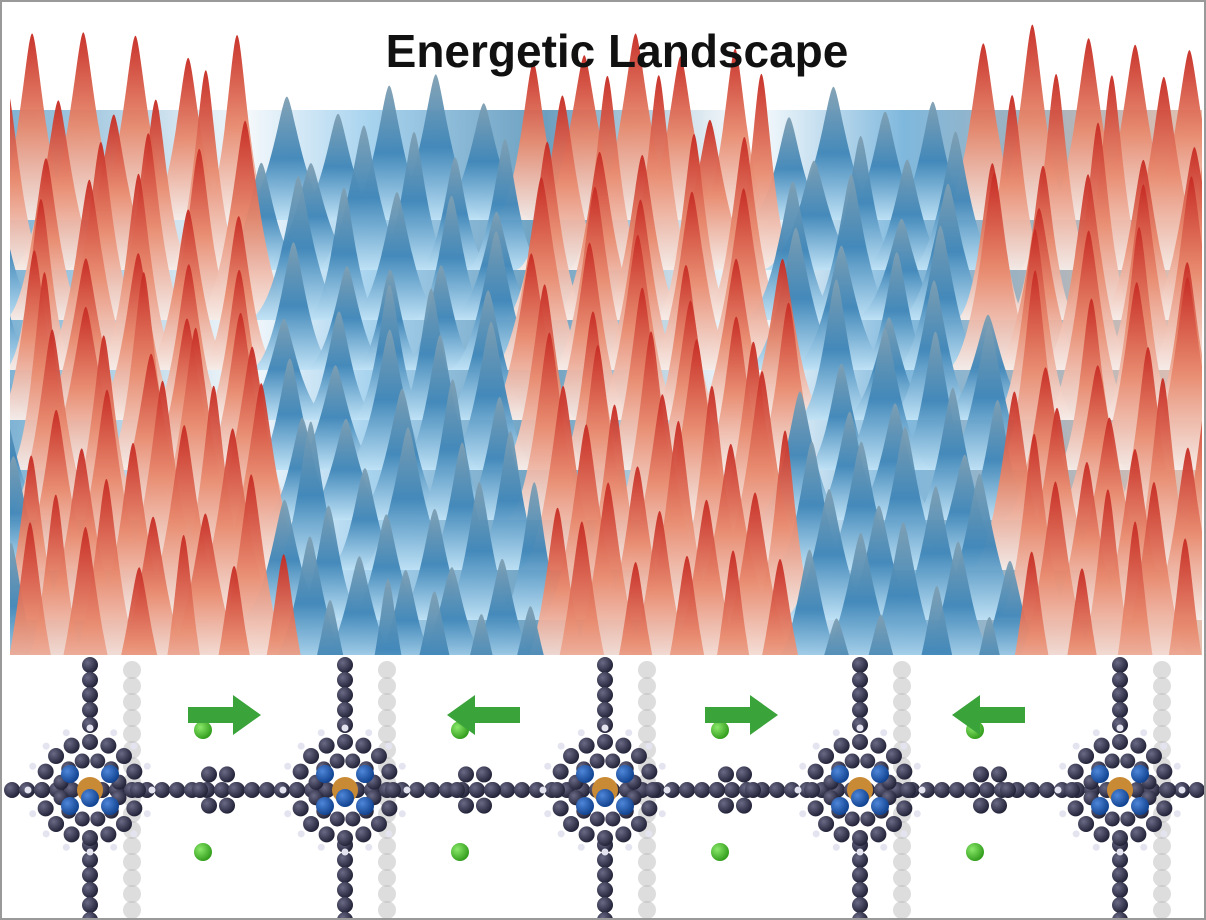 The height and width of the screenshot is (920, 1206). What do you see at coordinates (720, 852) in the screenshot?
I see `chlorine-atom` at bounding box center [720, 852].